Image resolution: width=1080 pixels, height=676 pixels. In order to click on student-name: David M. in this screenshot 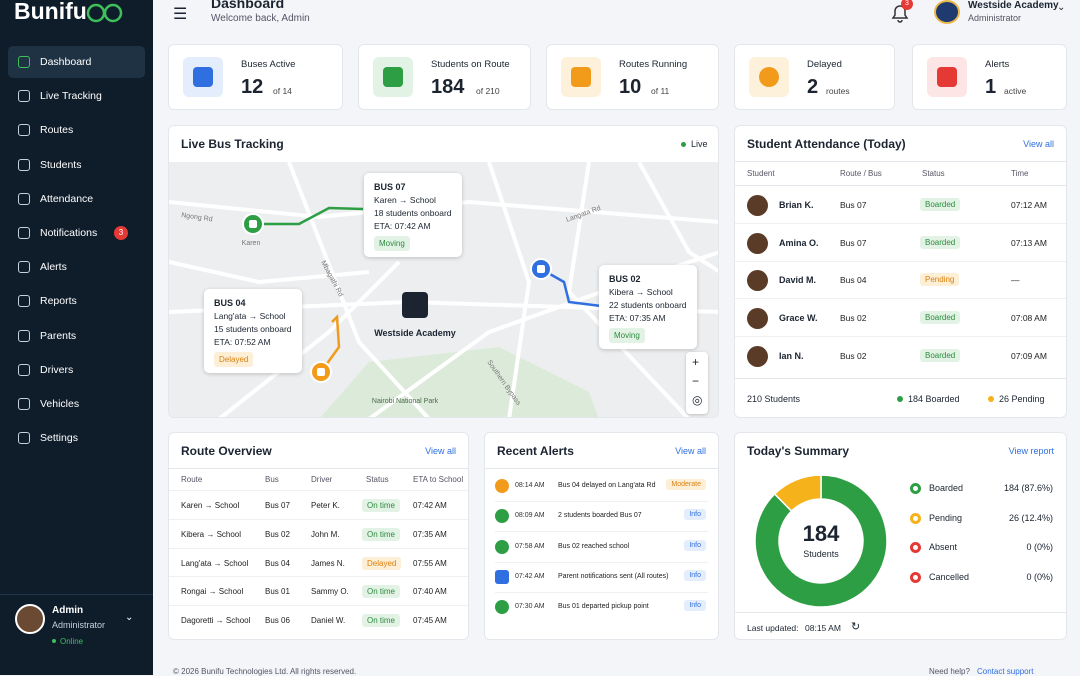, I will do `click(798, 280)`.